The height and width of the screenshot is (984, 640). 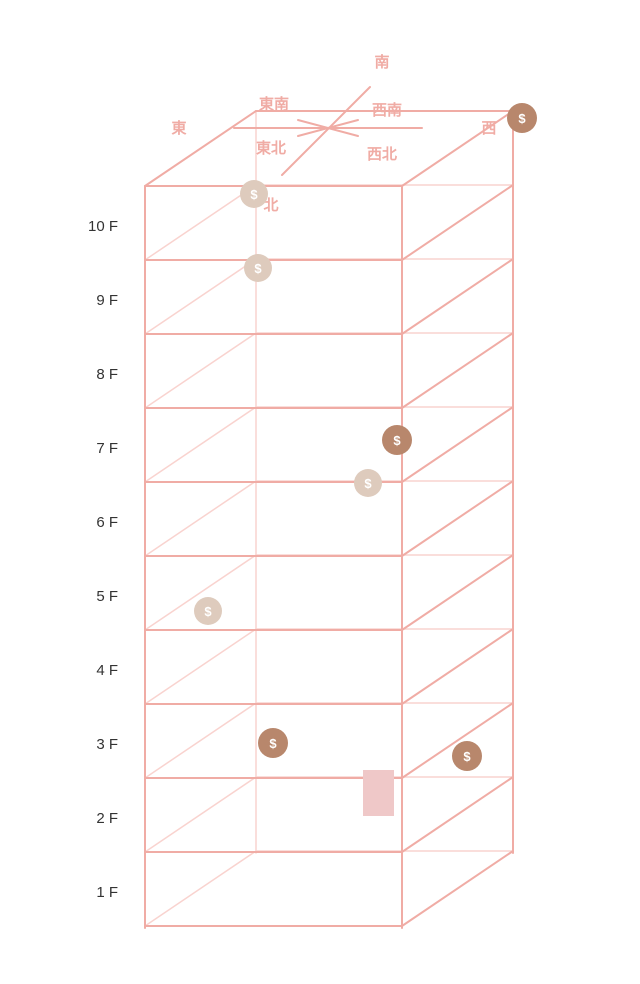 I want to click on direction-northeast-label: 東北, so click(x=271, y=148).